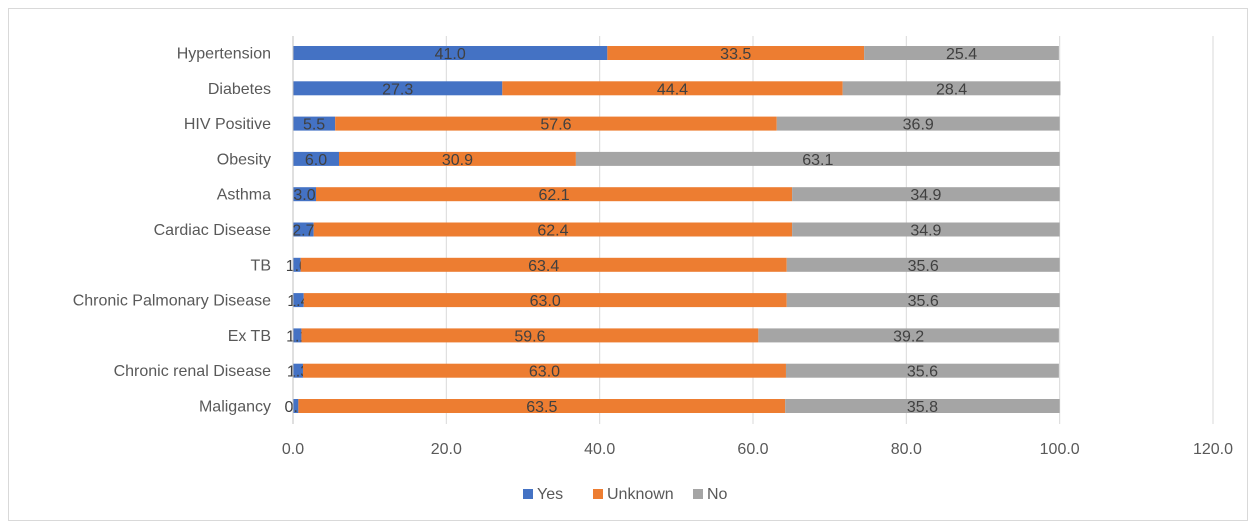  What do you see at coordinates (172, 301) in the screenshot?
I see `category-label-chronic-palmonary-disease: Chronic Palmonary Disease` at bounding box center [172, 301].